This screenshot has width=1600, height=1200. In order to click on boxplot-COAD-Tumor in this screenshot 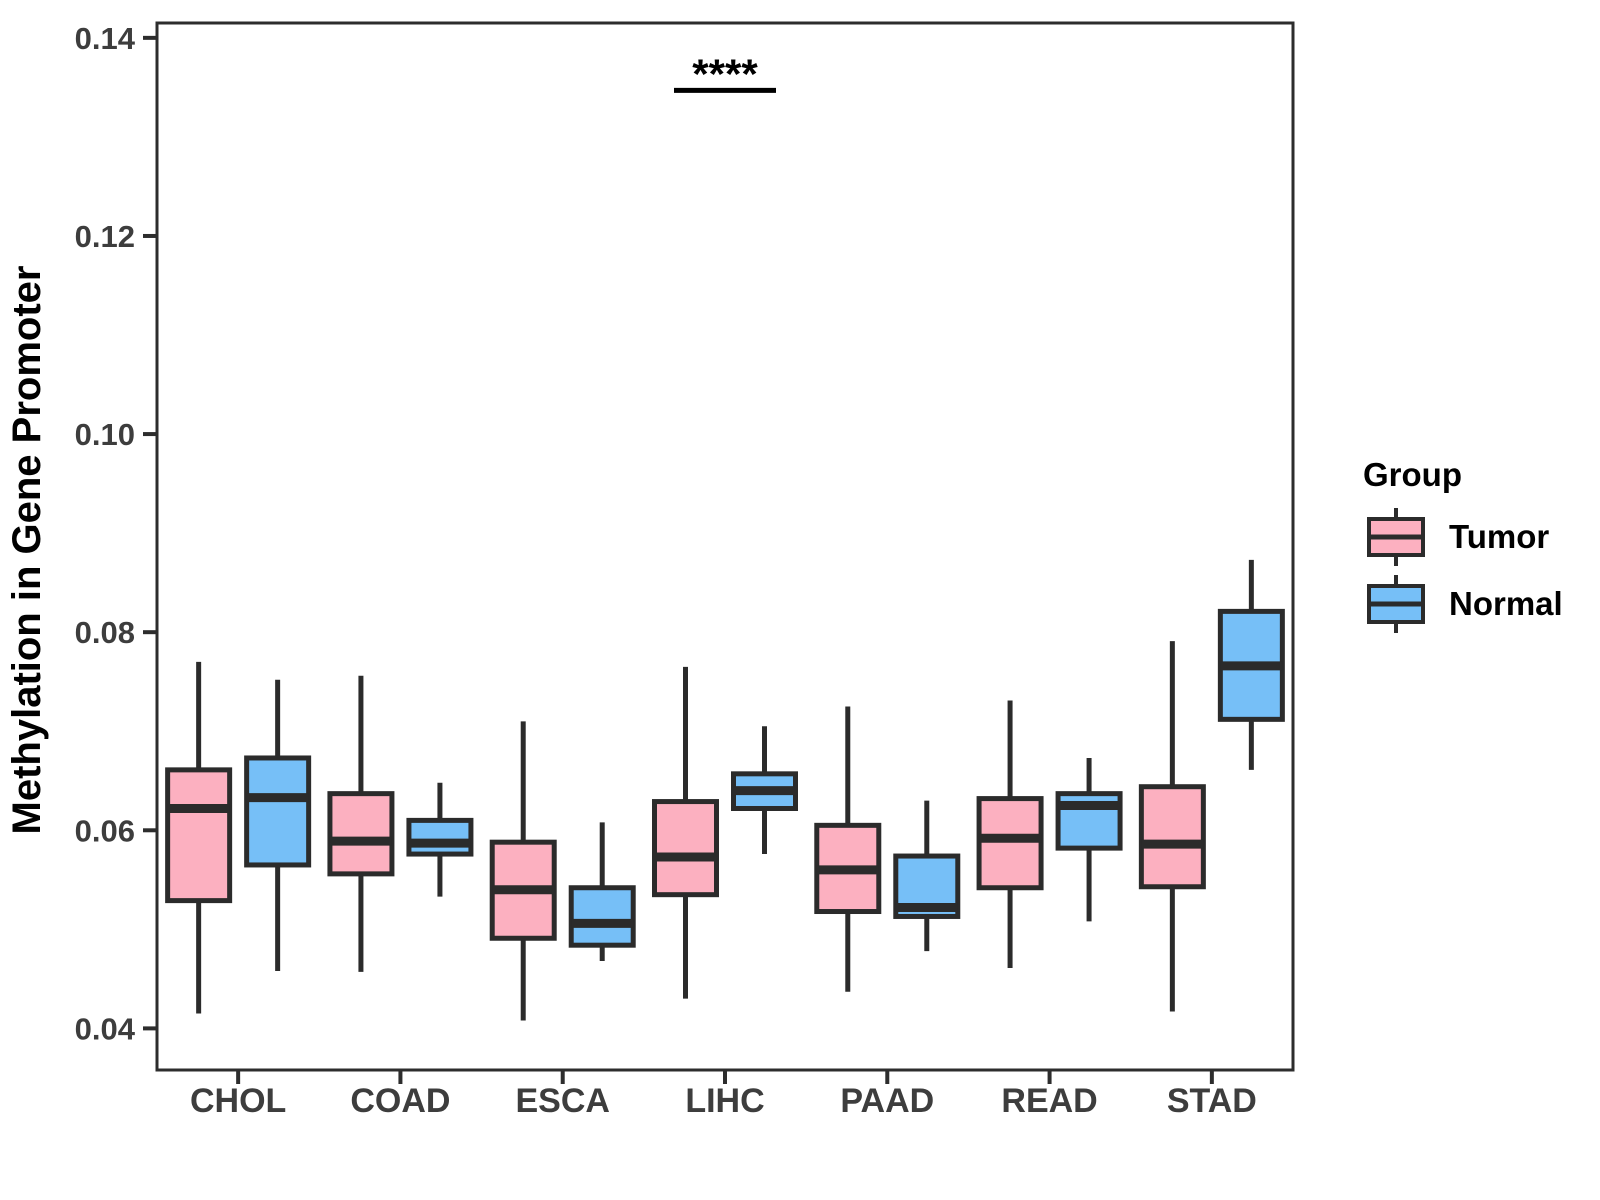, I will do `click(361, 823)`.